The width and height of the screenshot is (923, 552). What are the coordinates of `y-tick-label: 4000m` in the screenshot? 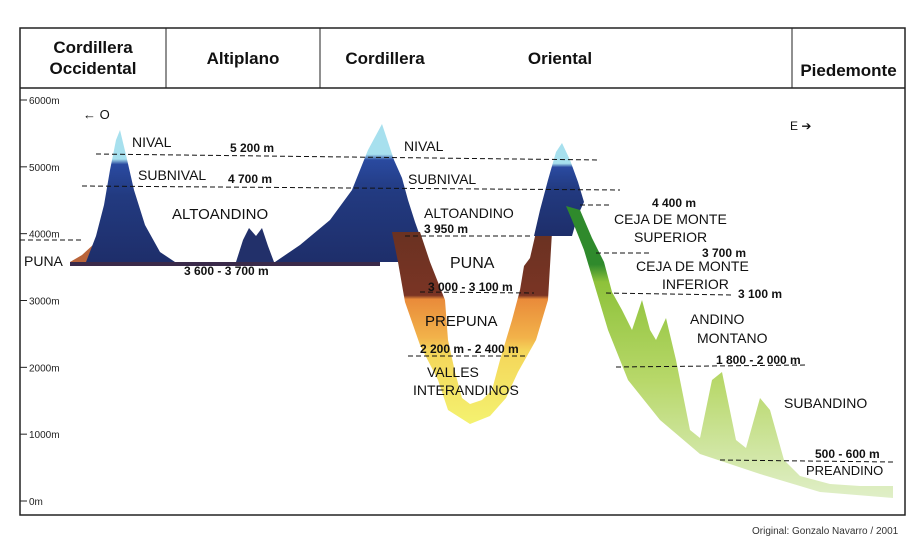 It's located at (44, 235).